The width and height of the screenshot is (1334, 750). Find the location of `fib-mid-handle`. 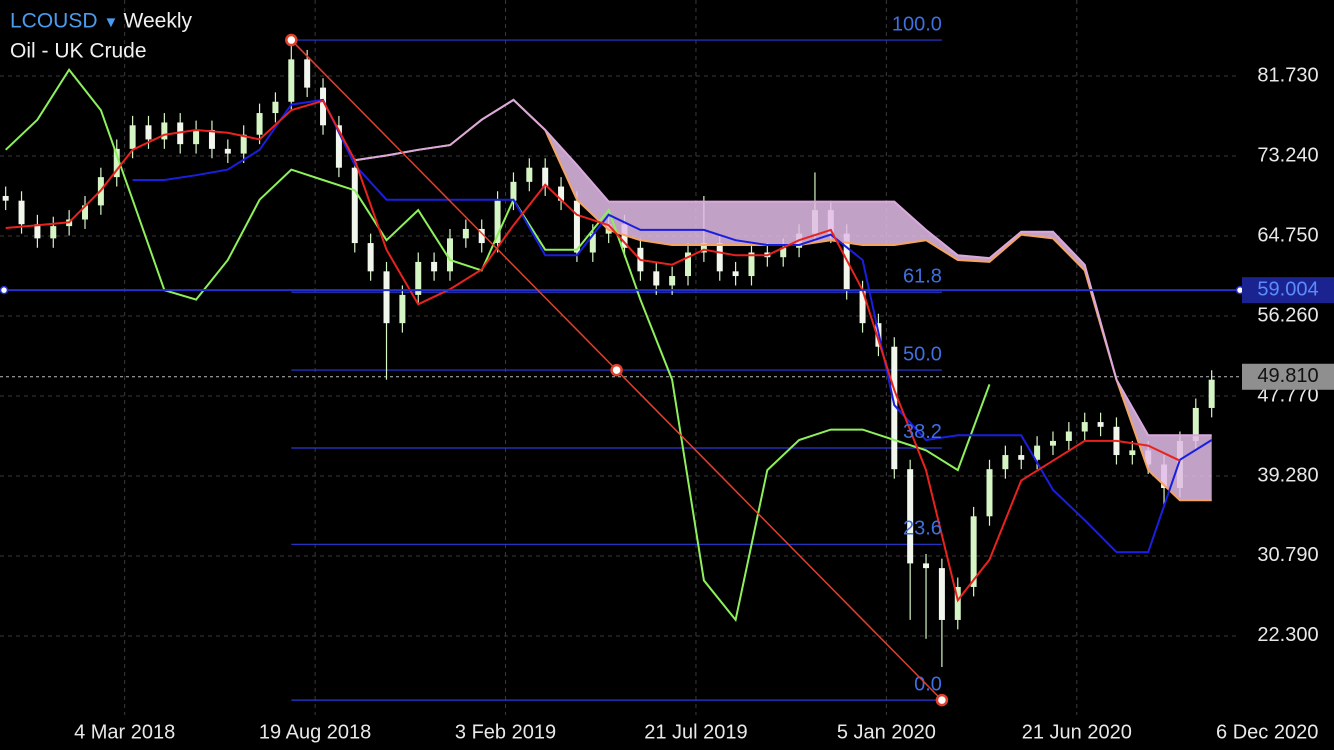

fib-mid-handle is located at coordinates (616, 370).